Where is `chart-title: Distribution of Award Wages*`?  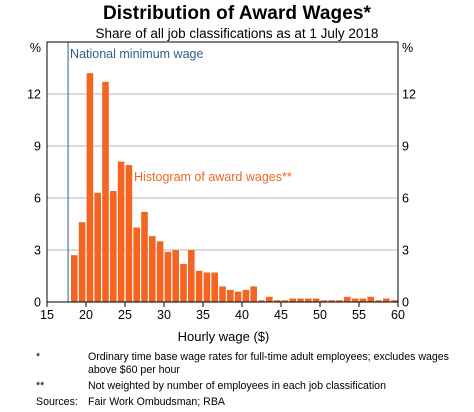
chart-title: Distribution of Award Wages* is located at coordinates (237, 13).